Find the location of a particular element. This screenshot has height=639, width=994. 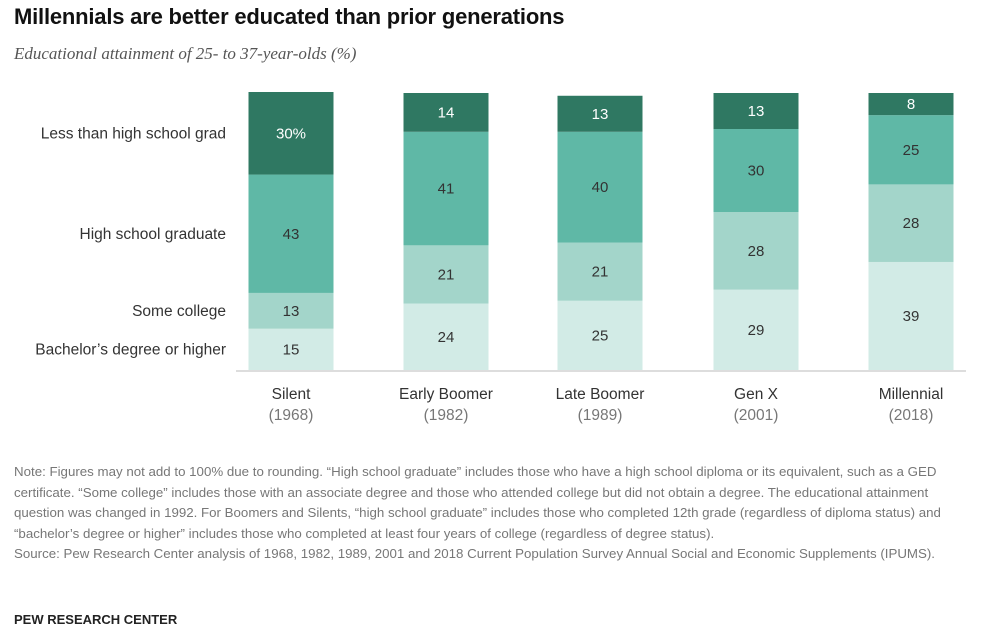

legend-label: Bachelor’s degree or higher is located at coordinates (130, 349).